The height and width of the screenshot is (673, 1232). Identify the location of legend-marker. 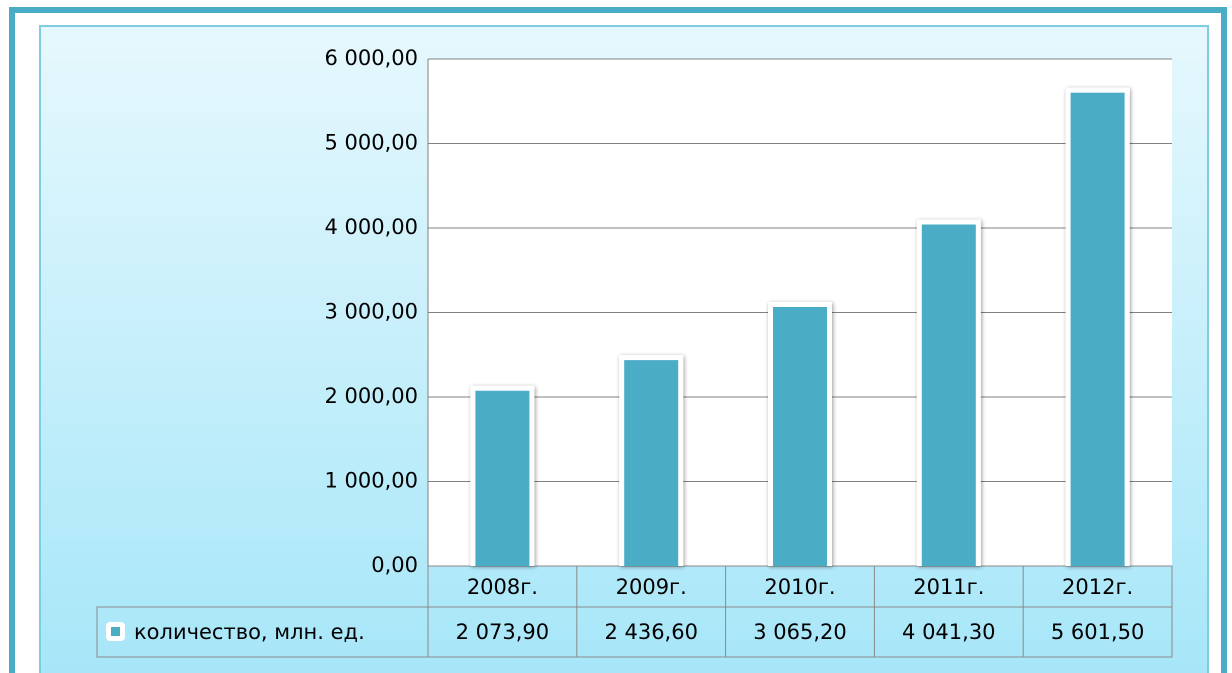
(115, 631).